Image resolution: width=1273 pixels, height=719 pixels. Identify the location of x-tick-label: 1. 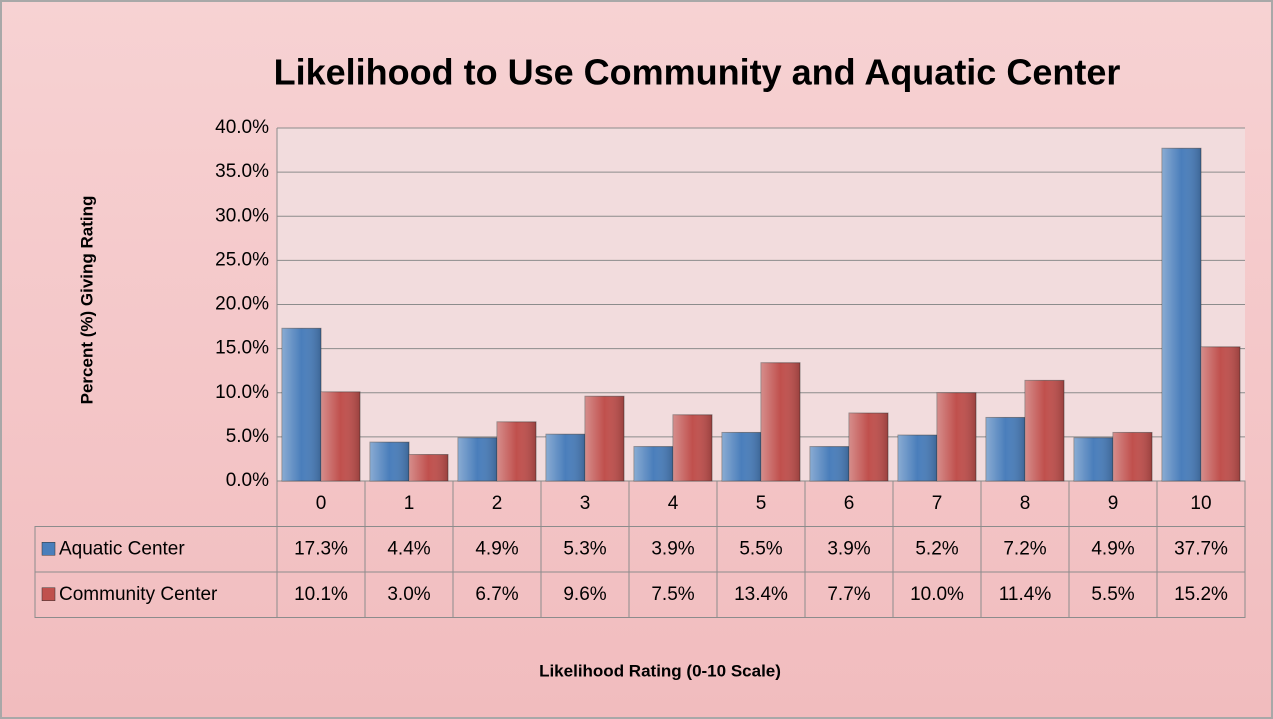
(409, 503).